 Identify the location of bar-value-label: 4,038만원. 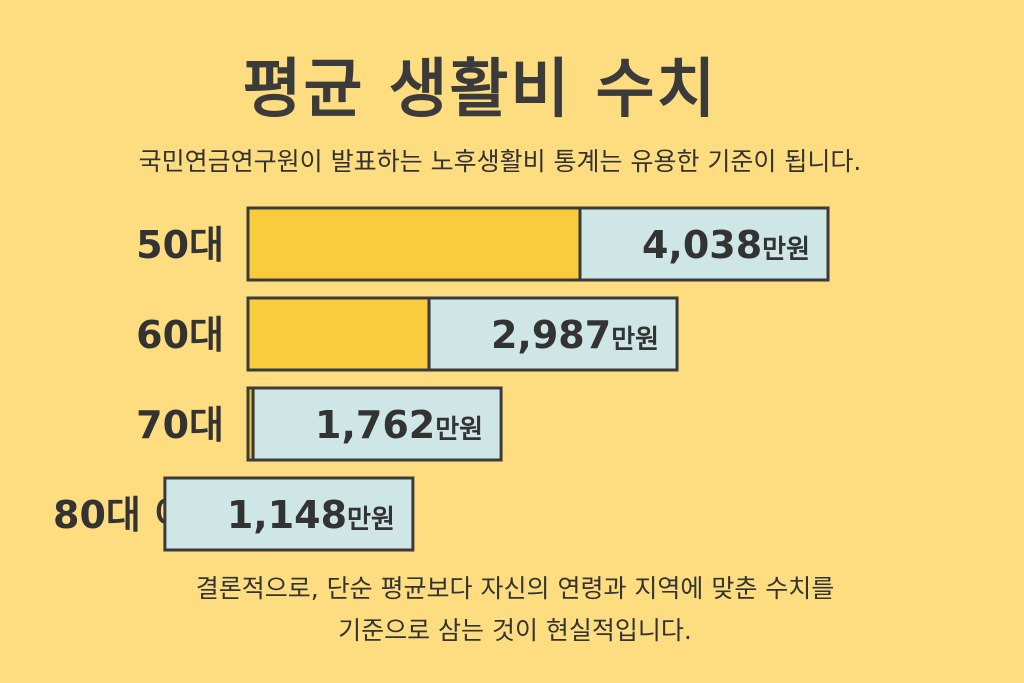
(726, 245).